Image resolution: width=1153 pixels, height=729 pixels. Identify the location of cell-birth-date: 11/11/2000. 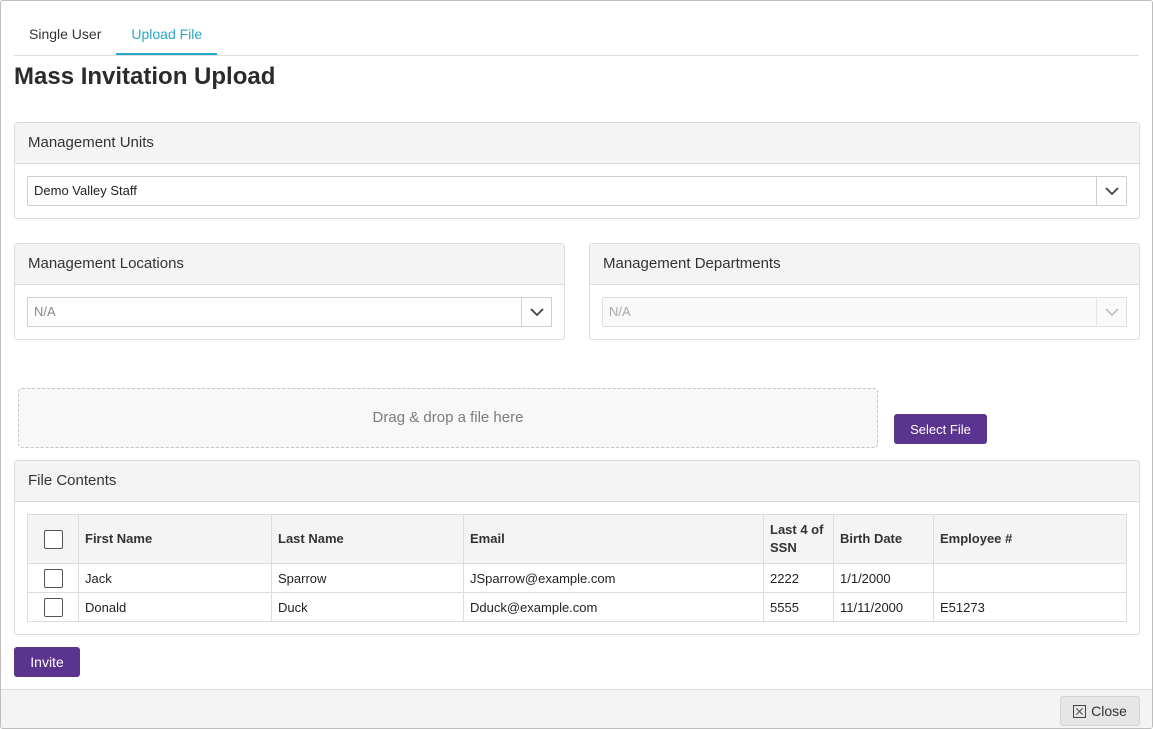
(883, 607).